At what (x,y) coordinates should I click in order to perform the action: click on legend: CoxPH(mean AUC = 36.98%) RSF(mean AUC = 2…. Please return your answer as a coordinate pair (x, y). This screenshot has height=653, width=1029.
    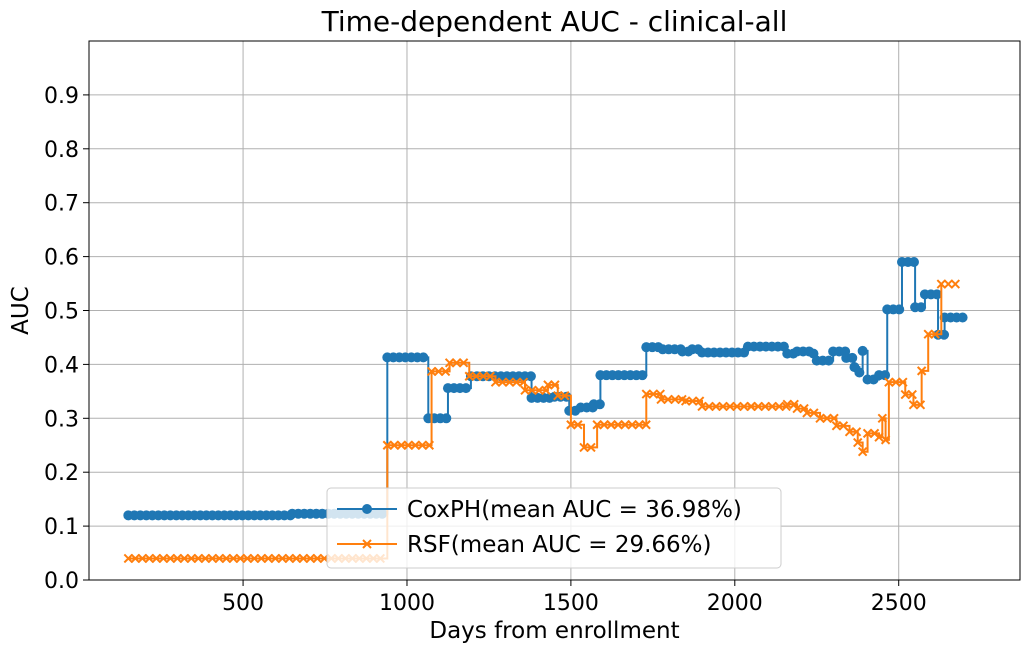
    Looking at the image, I should click on (554, 528).